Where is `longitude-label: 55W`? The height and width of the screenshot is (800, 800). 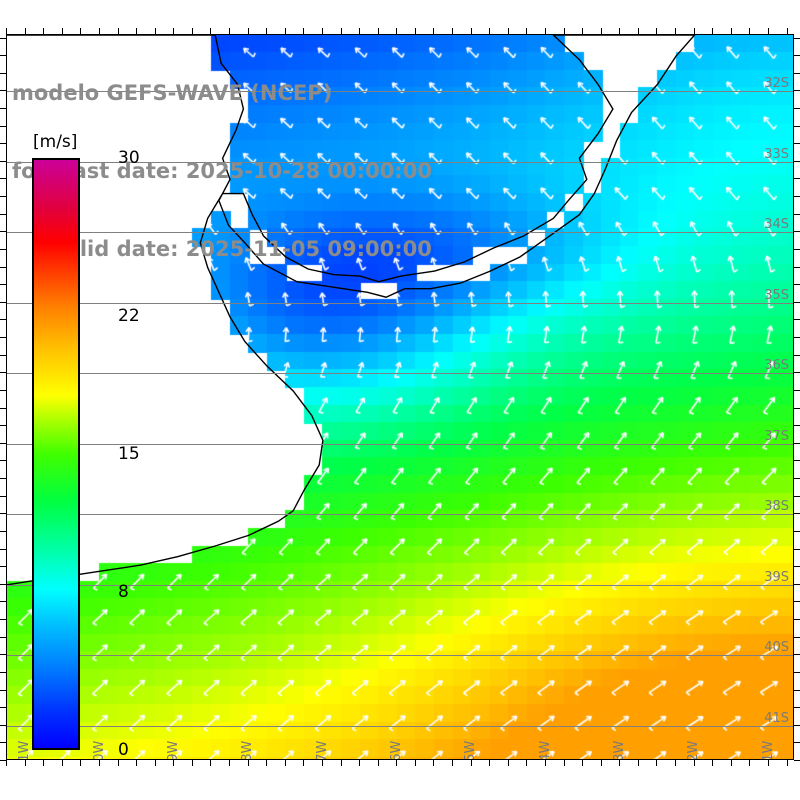 longitude-label: 55W is located at coordinates (471, 750).